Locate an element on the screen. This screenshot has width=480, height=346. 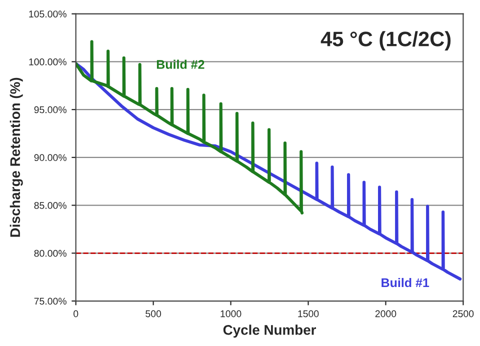
series-label: Build #1 is located at coordinates (406, 283).